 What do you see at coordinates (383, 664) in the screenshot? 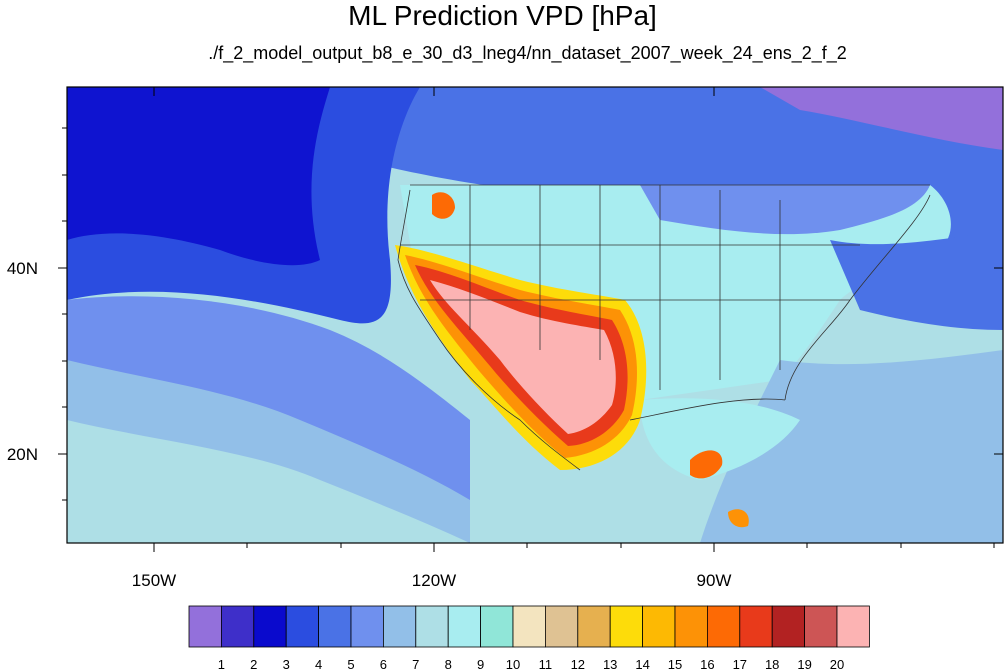
I see `colorbar-tick-label: 6` at bounding box center [383, 664].